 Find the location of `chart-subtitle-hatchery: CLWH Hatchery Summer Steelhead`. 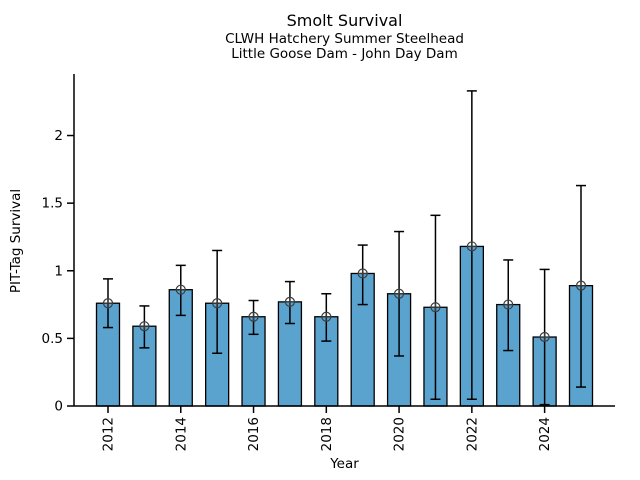

chart-subtitle-hatchery: CLWH Hatchery Summer Steelhead is located at coordinates (344, 39).